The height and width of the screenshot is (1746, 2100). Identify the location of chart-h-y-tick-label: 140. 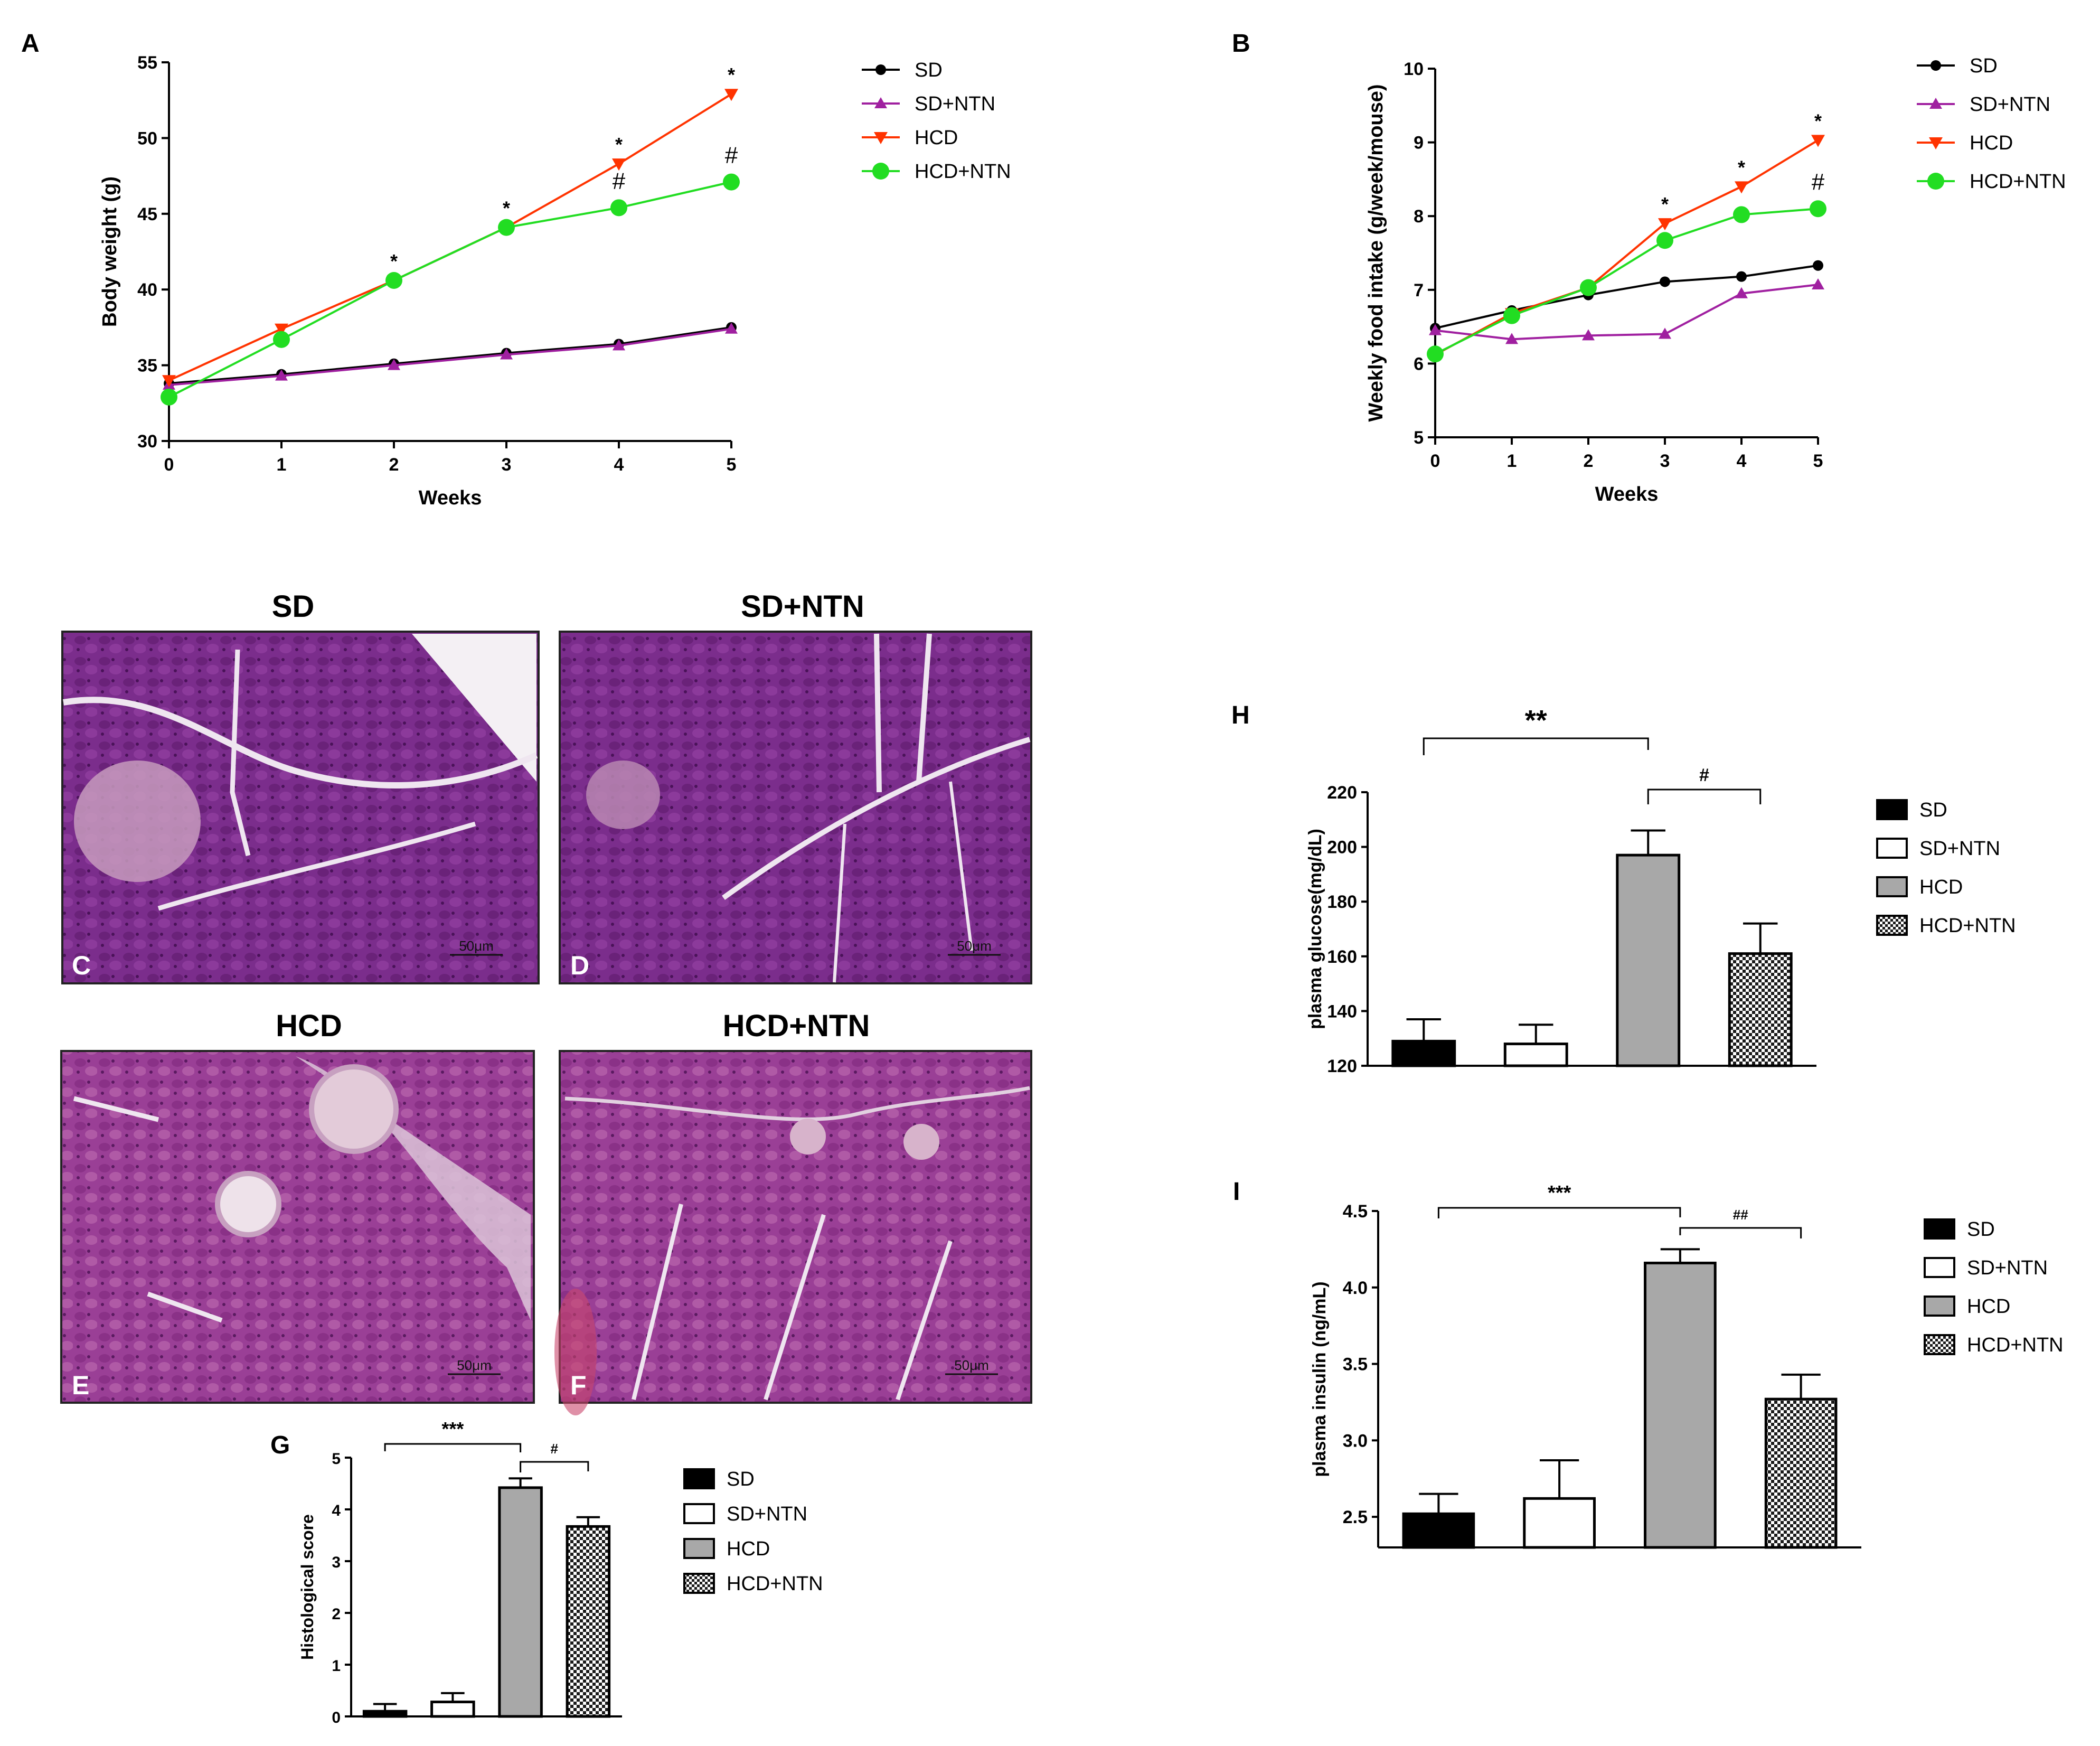
(1342, 1011).